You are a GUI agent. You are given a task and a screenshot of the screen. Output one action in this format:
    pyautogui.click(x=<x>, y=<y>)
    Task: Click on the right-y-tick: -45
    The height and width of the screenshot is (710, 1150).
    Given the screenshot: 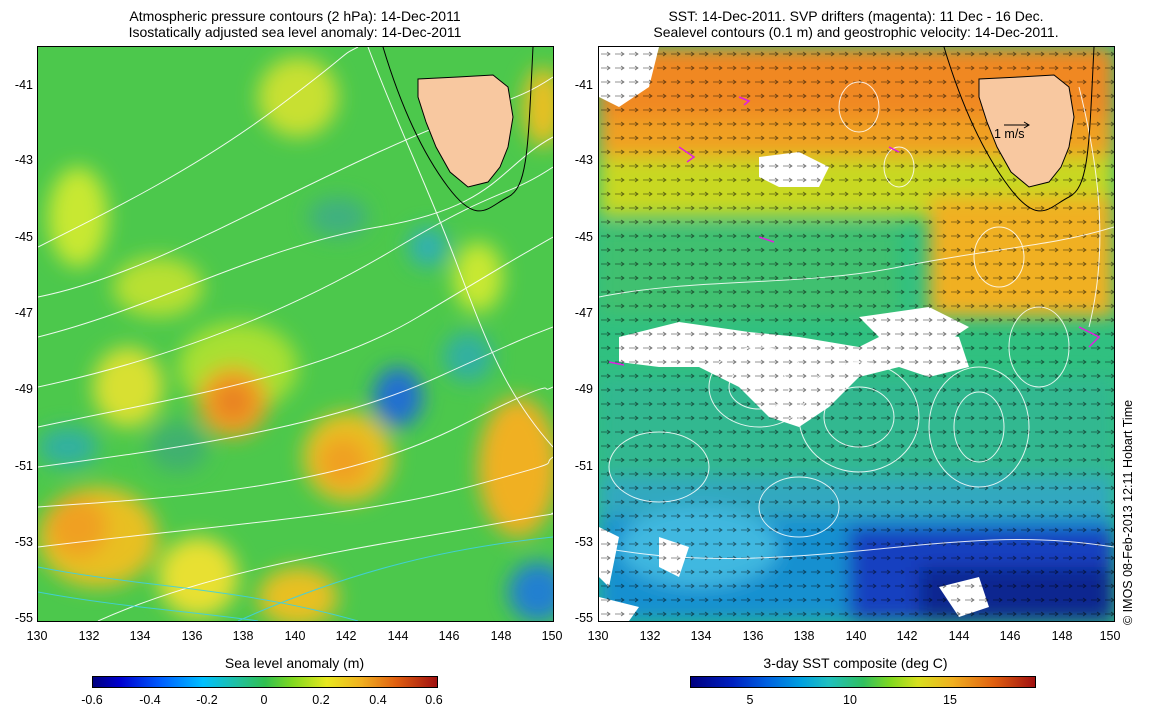 What is the action you would take?
    pyautogui.click(x=583, y=237)
    